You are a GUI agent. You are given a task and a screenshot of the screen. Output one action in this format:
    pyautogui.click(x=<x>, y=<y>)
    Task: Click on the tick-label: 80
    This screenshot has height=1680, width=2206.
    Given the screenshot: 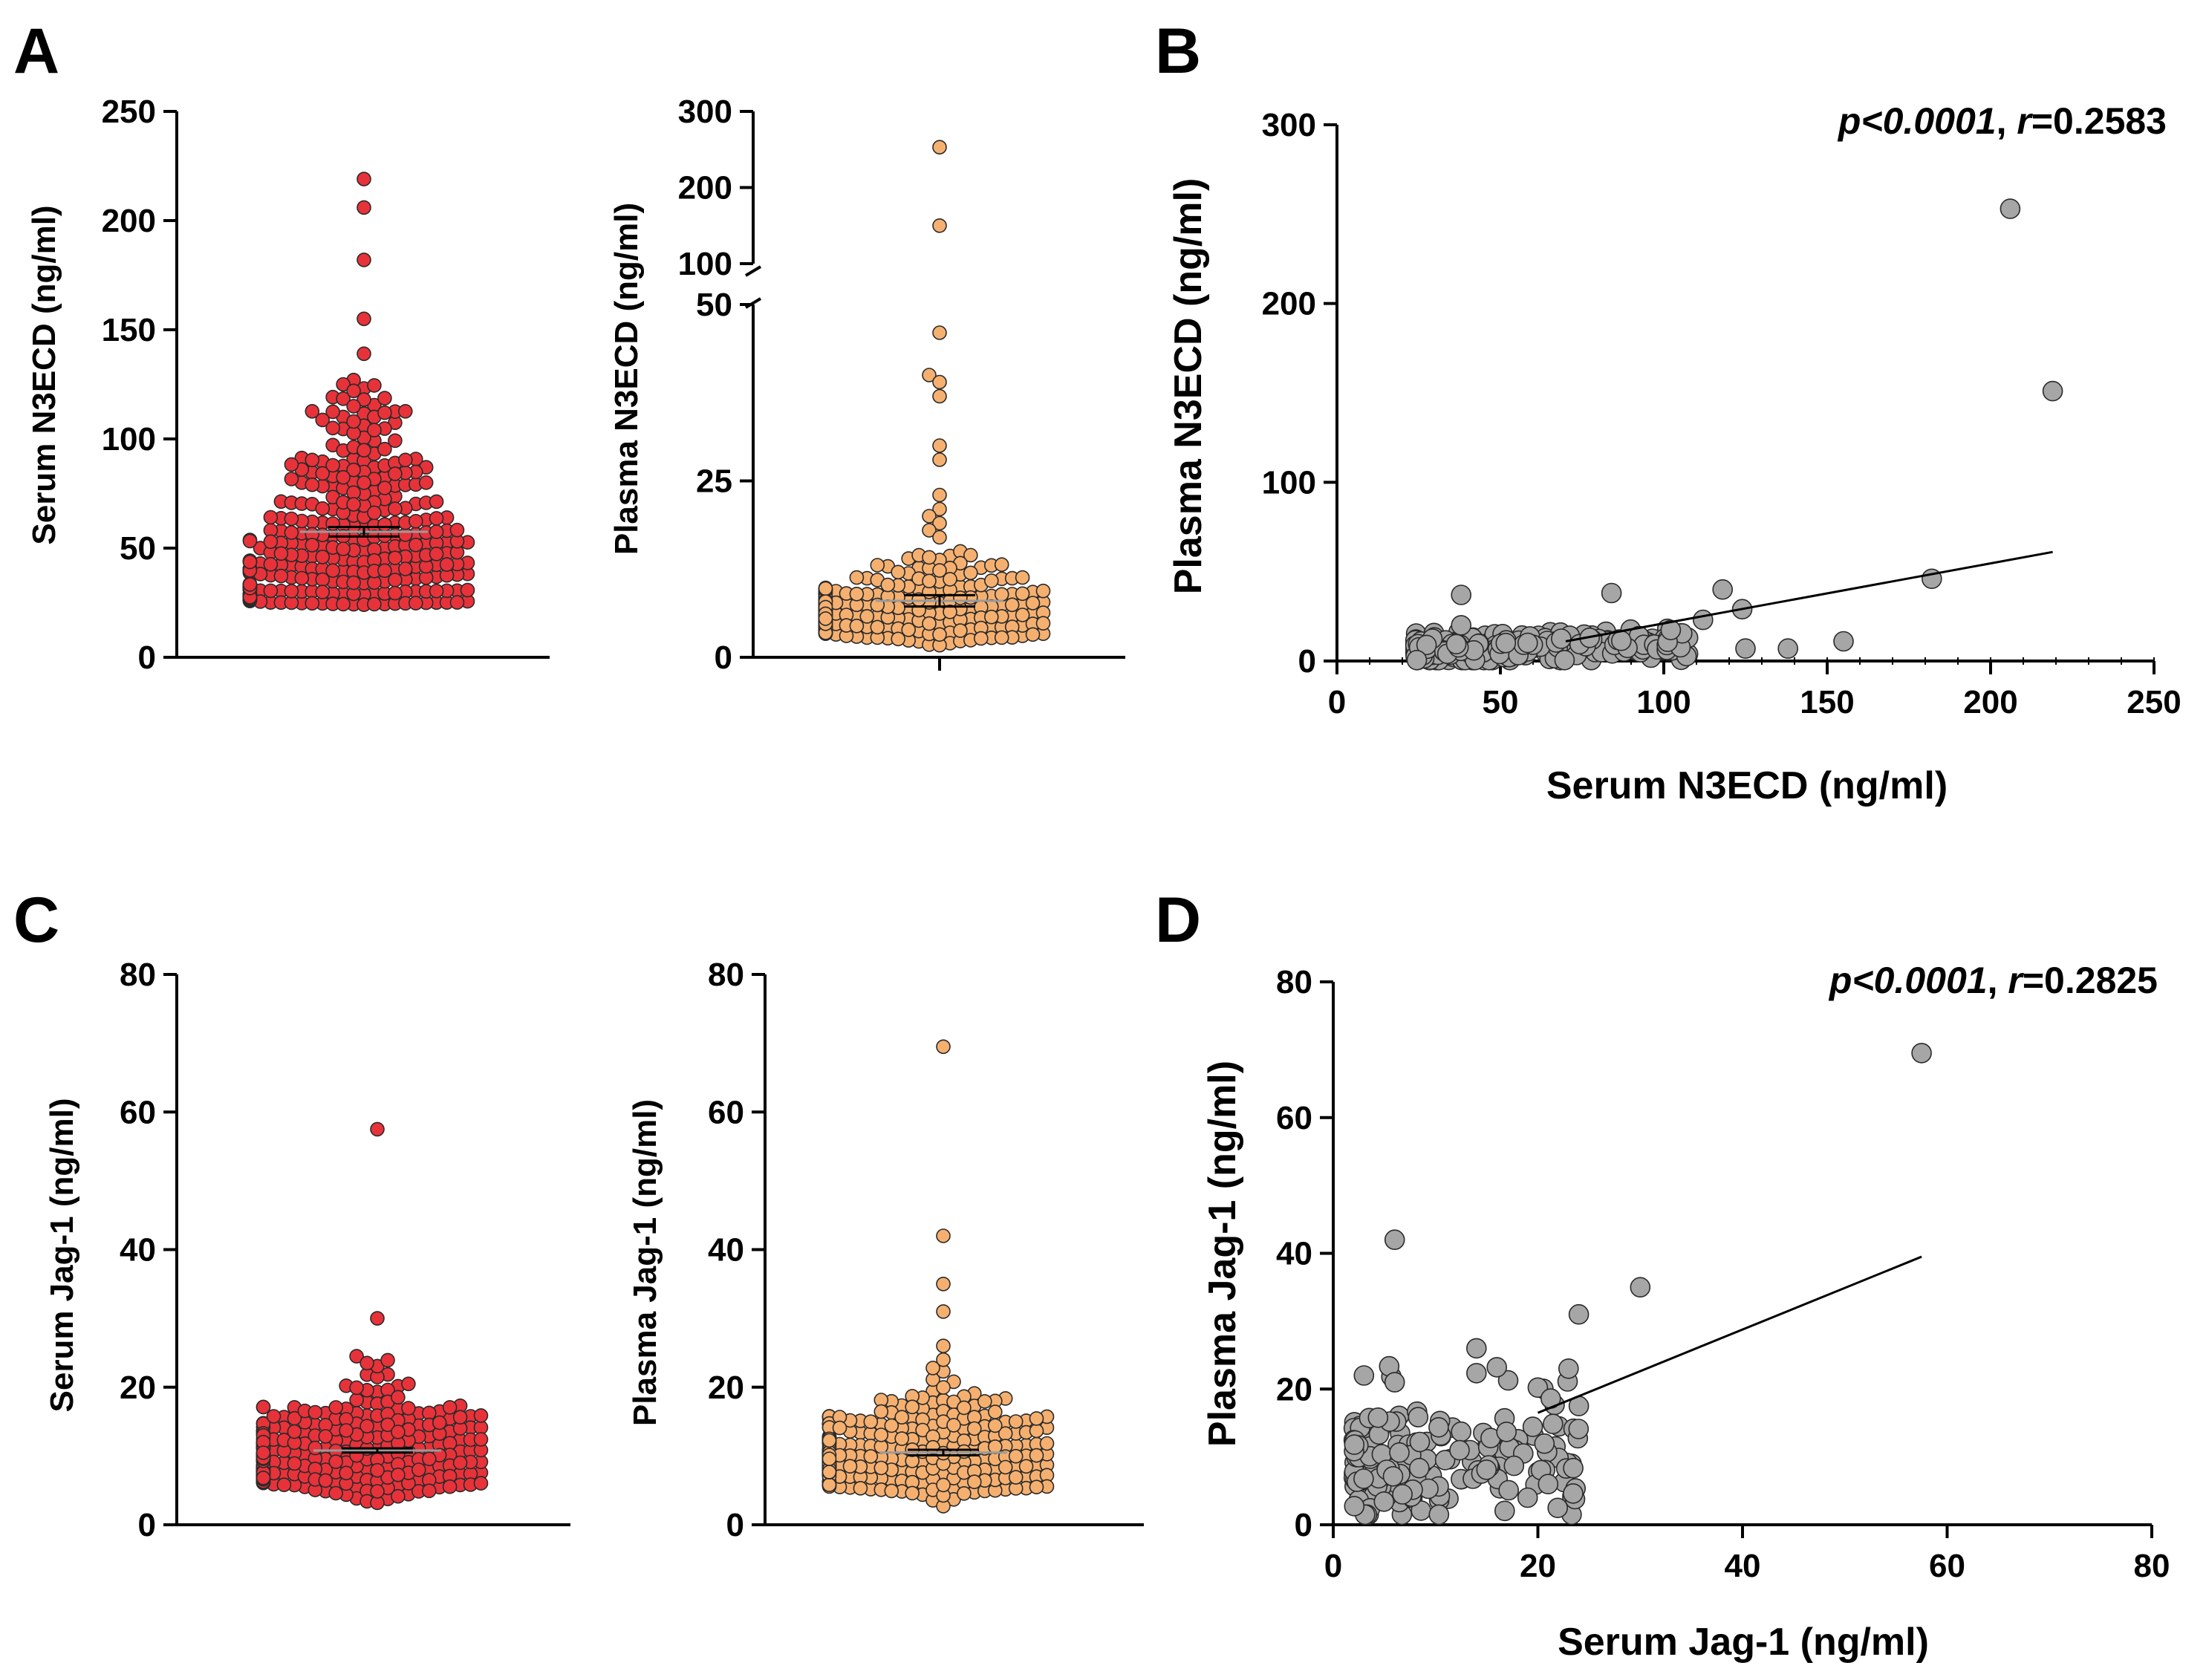 What is the action you would take?
    pyautogui.click(x=726, y=975)
    